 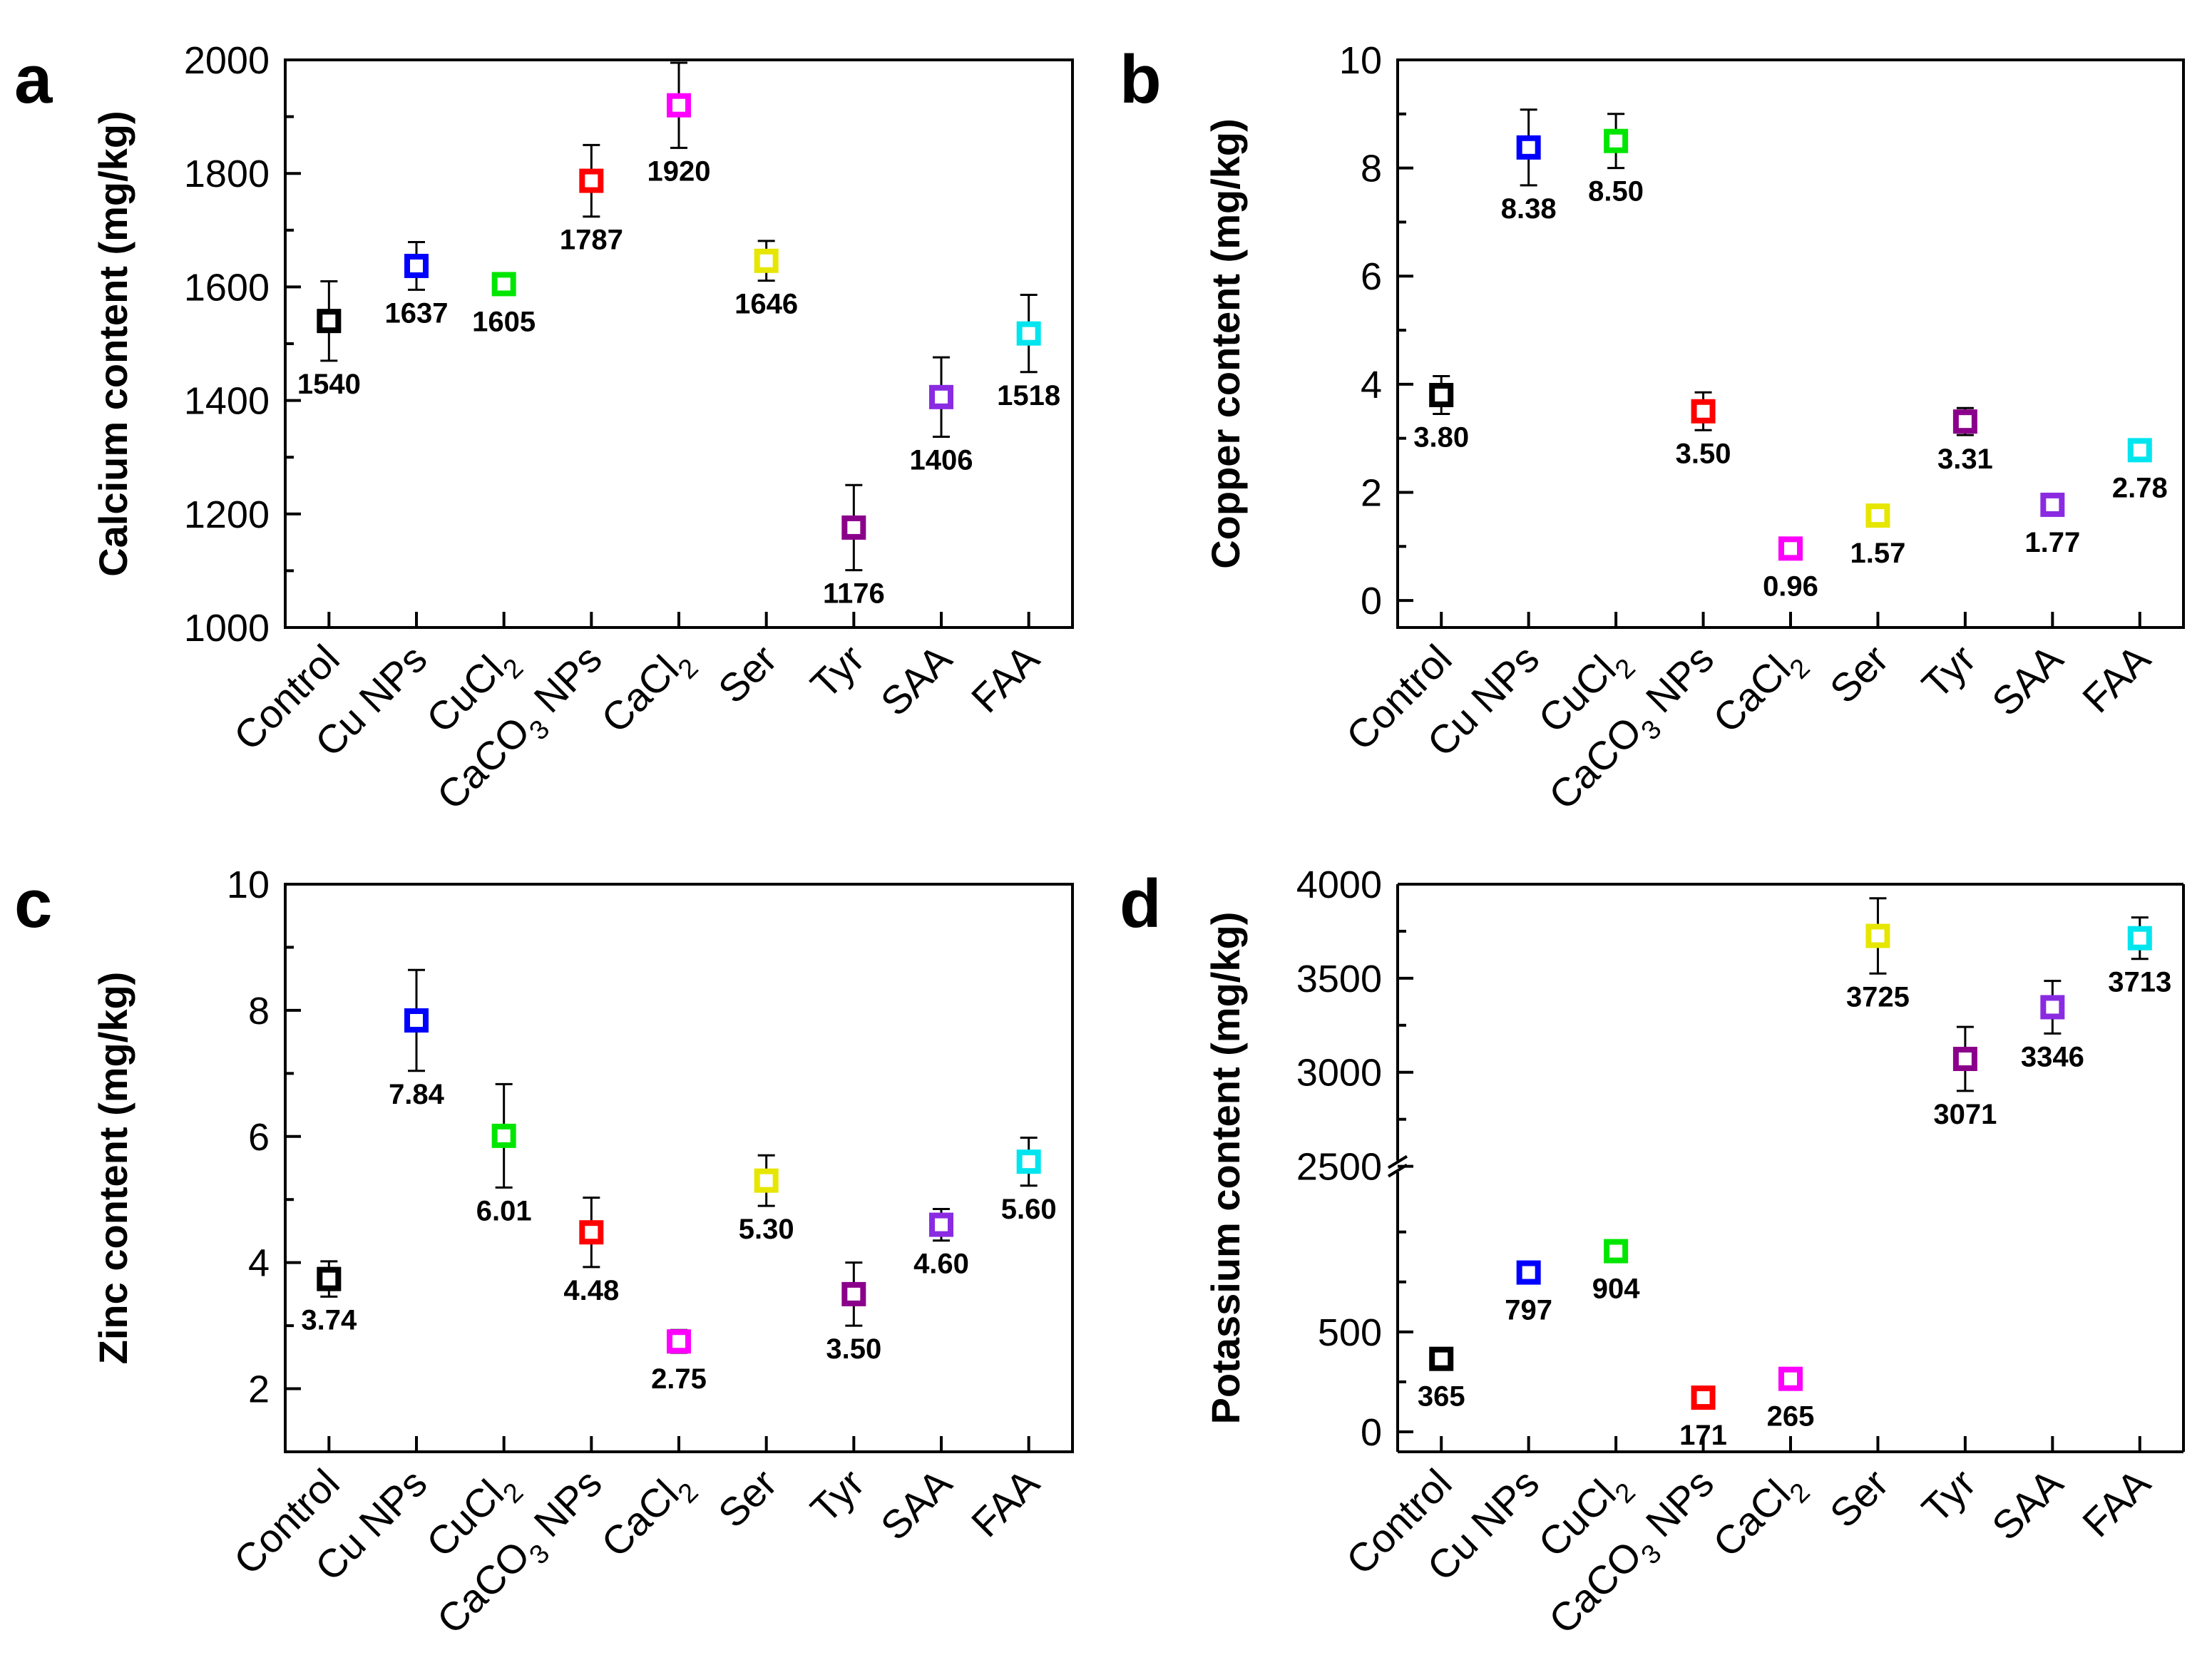 What do you see at coordinates (679, 1379) in the screenshot?
I see `data-label: 2.75` at bounding box center [679, 1379].